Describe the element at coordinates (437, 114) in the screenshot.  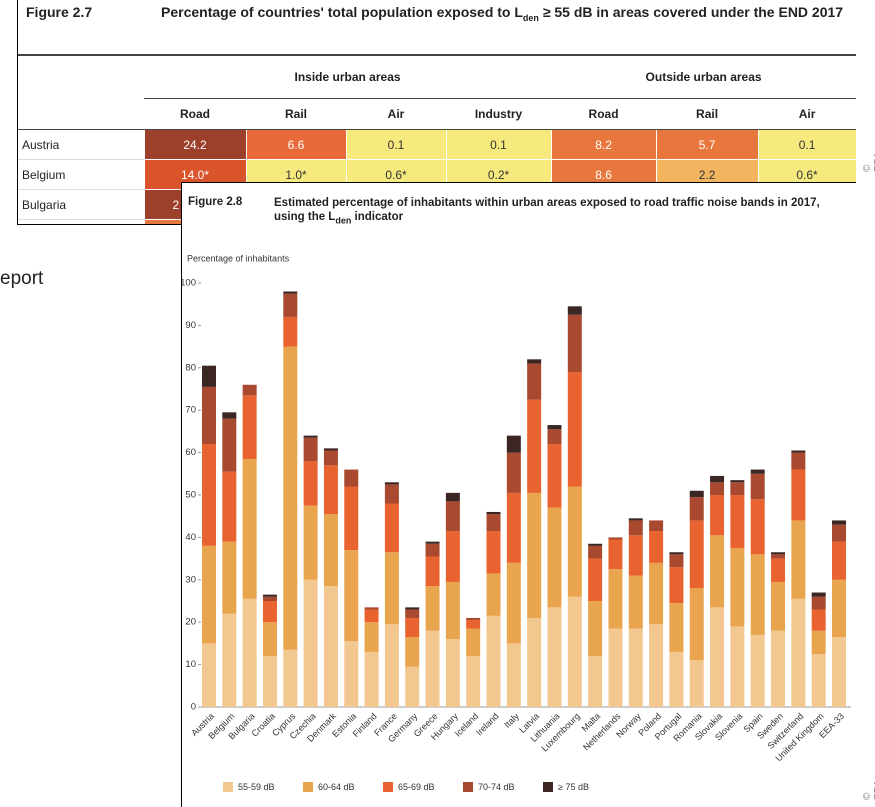
I see `column-row: Road Rail Air Industry Road Rail Air` at that location.